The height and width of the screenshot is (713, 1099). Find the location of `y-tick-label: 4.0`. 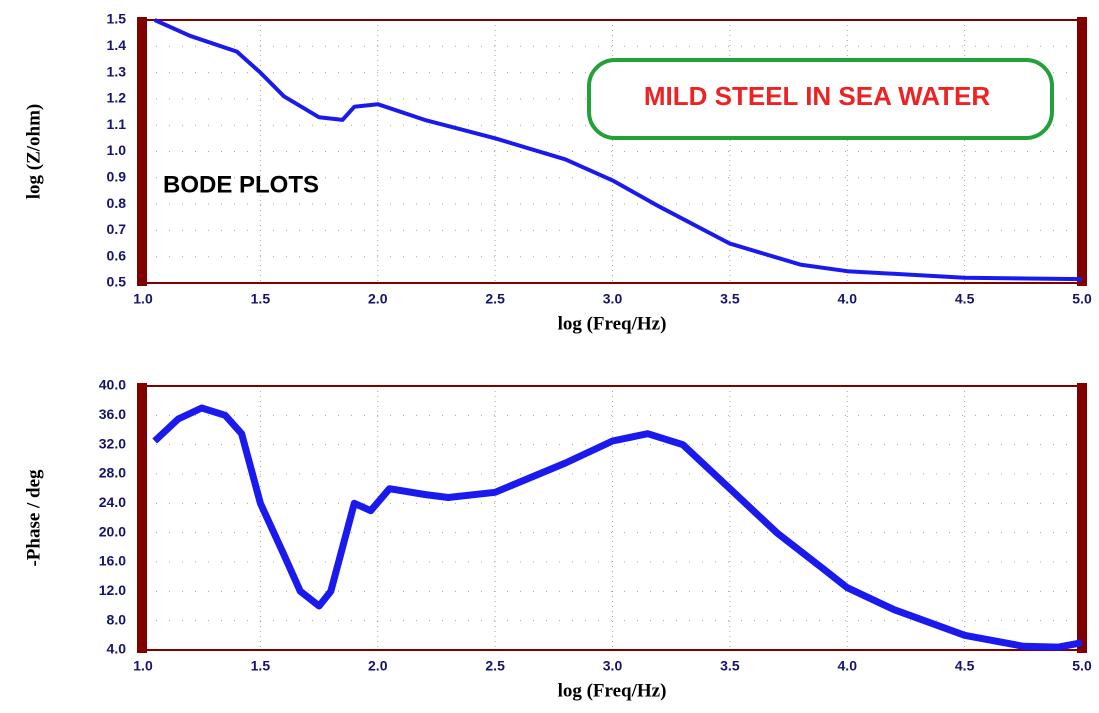

y-tick-label: 4.0 is located at coordinates (117, 649).